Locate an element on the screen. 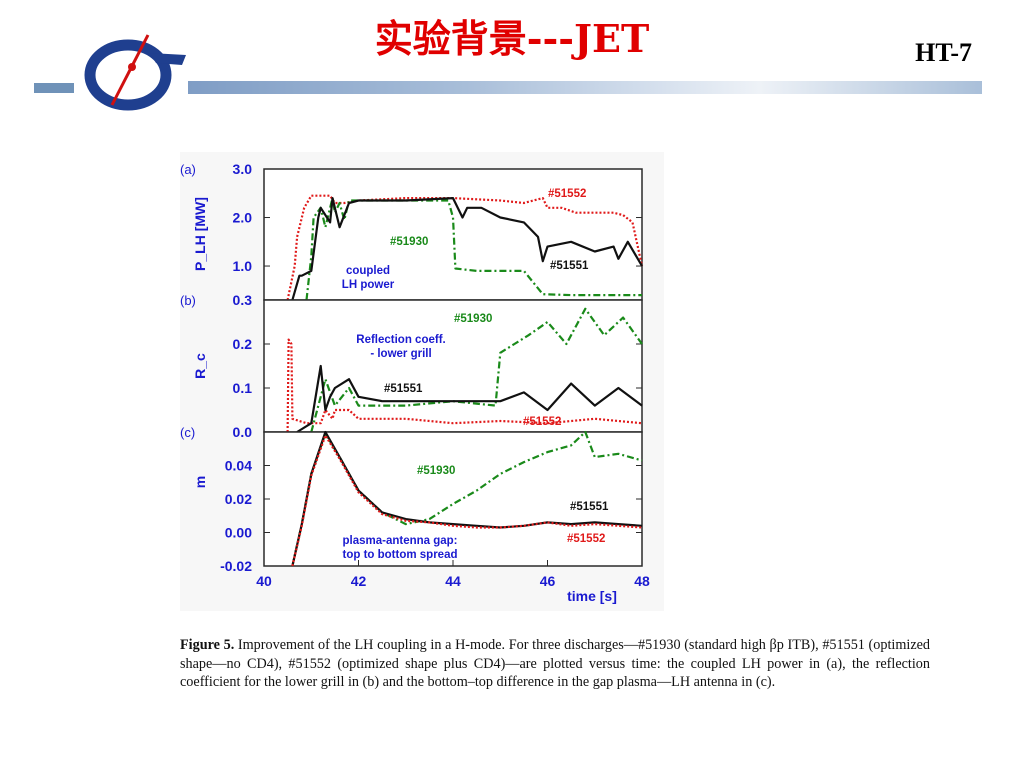  y-axis-label: R_c is located at coordinates (200, 366).